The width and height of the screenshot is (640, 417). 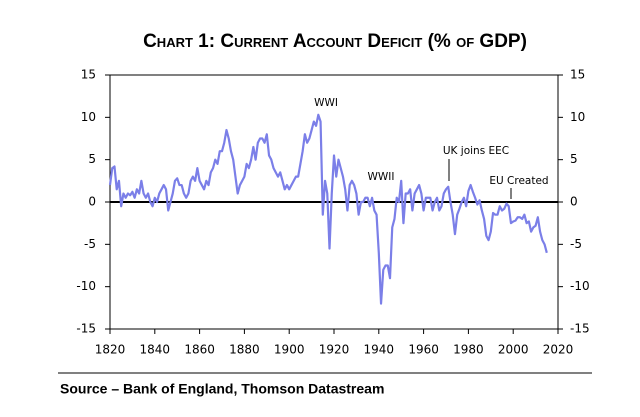 What do you see at coordinates (88, 117) in the screenshot?
I see `y-tick-label: 10` at bounding box center [88, 117].